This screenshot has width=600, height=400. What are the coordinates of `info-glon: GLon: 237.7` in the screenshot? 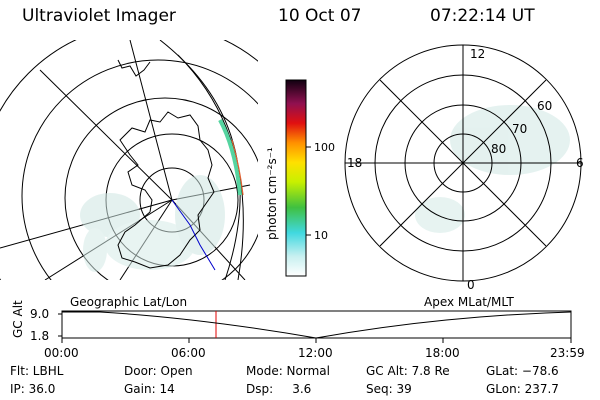 It's located at (522, 389).